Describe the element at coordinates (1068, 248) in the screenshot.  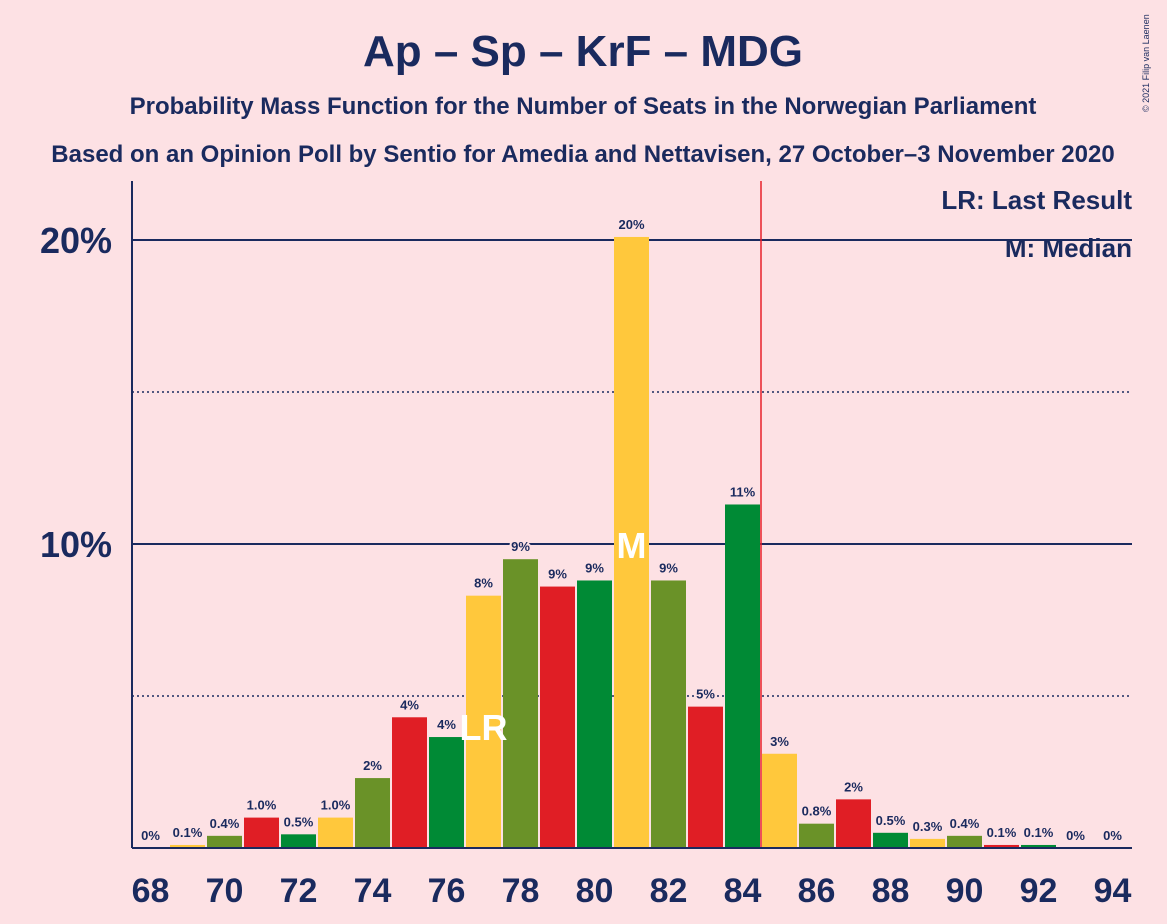
I see `legend-median: M: Median` at that location.